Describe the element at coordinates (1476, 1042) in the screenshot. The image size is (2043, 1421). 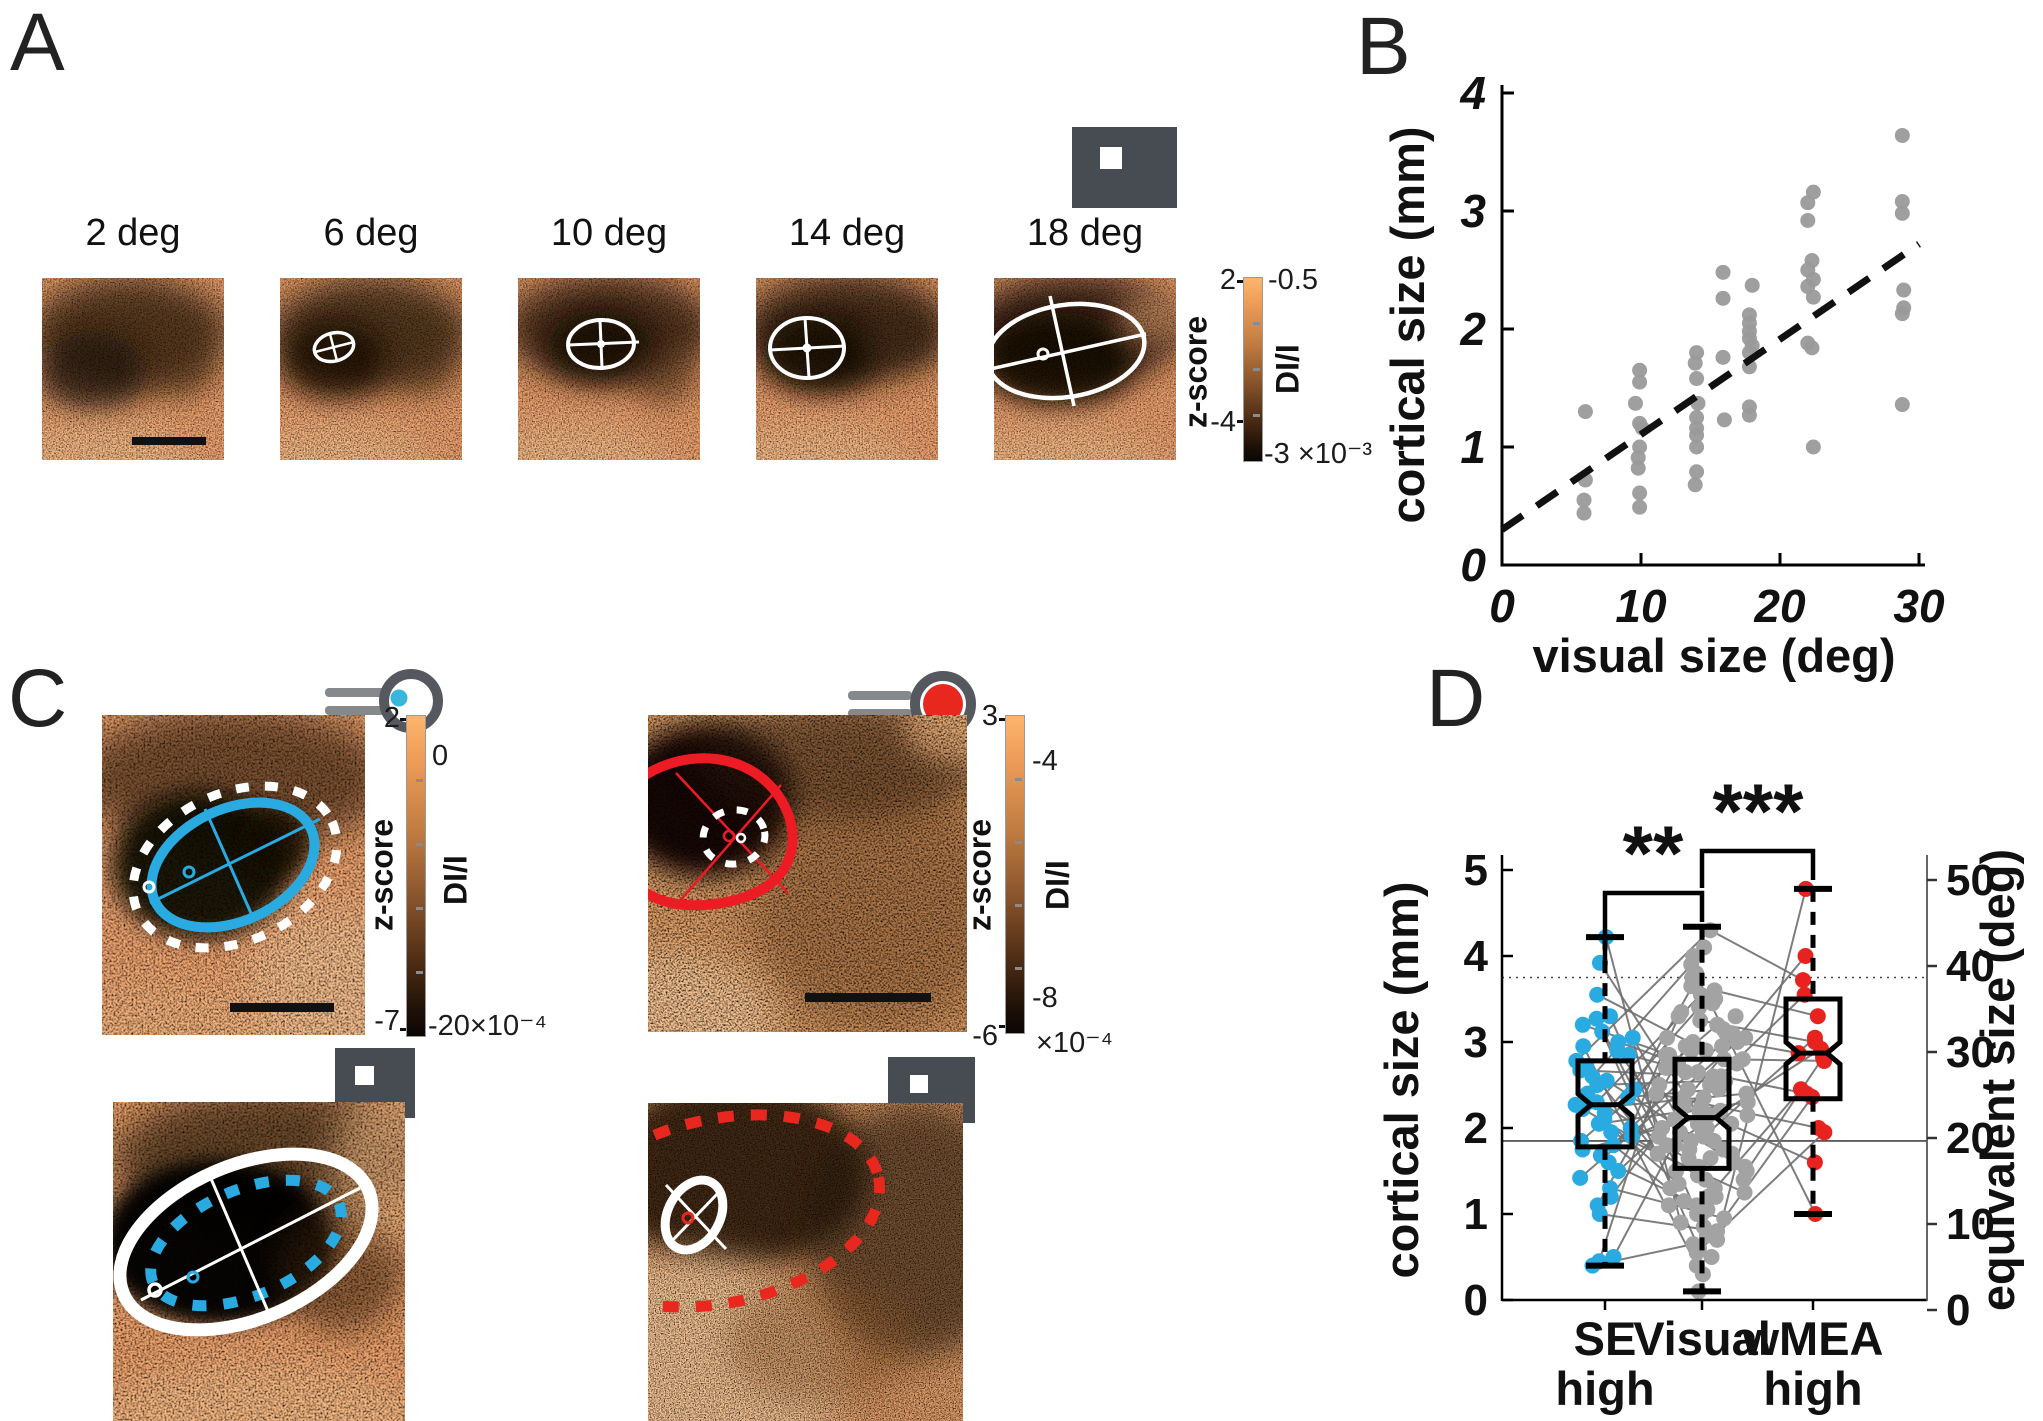
I see `left-tick-label: 3` at that location.